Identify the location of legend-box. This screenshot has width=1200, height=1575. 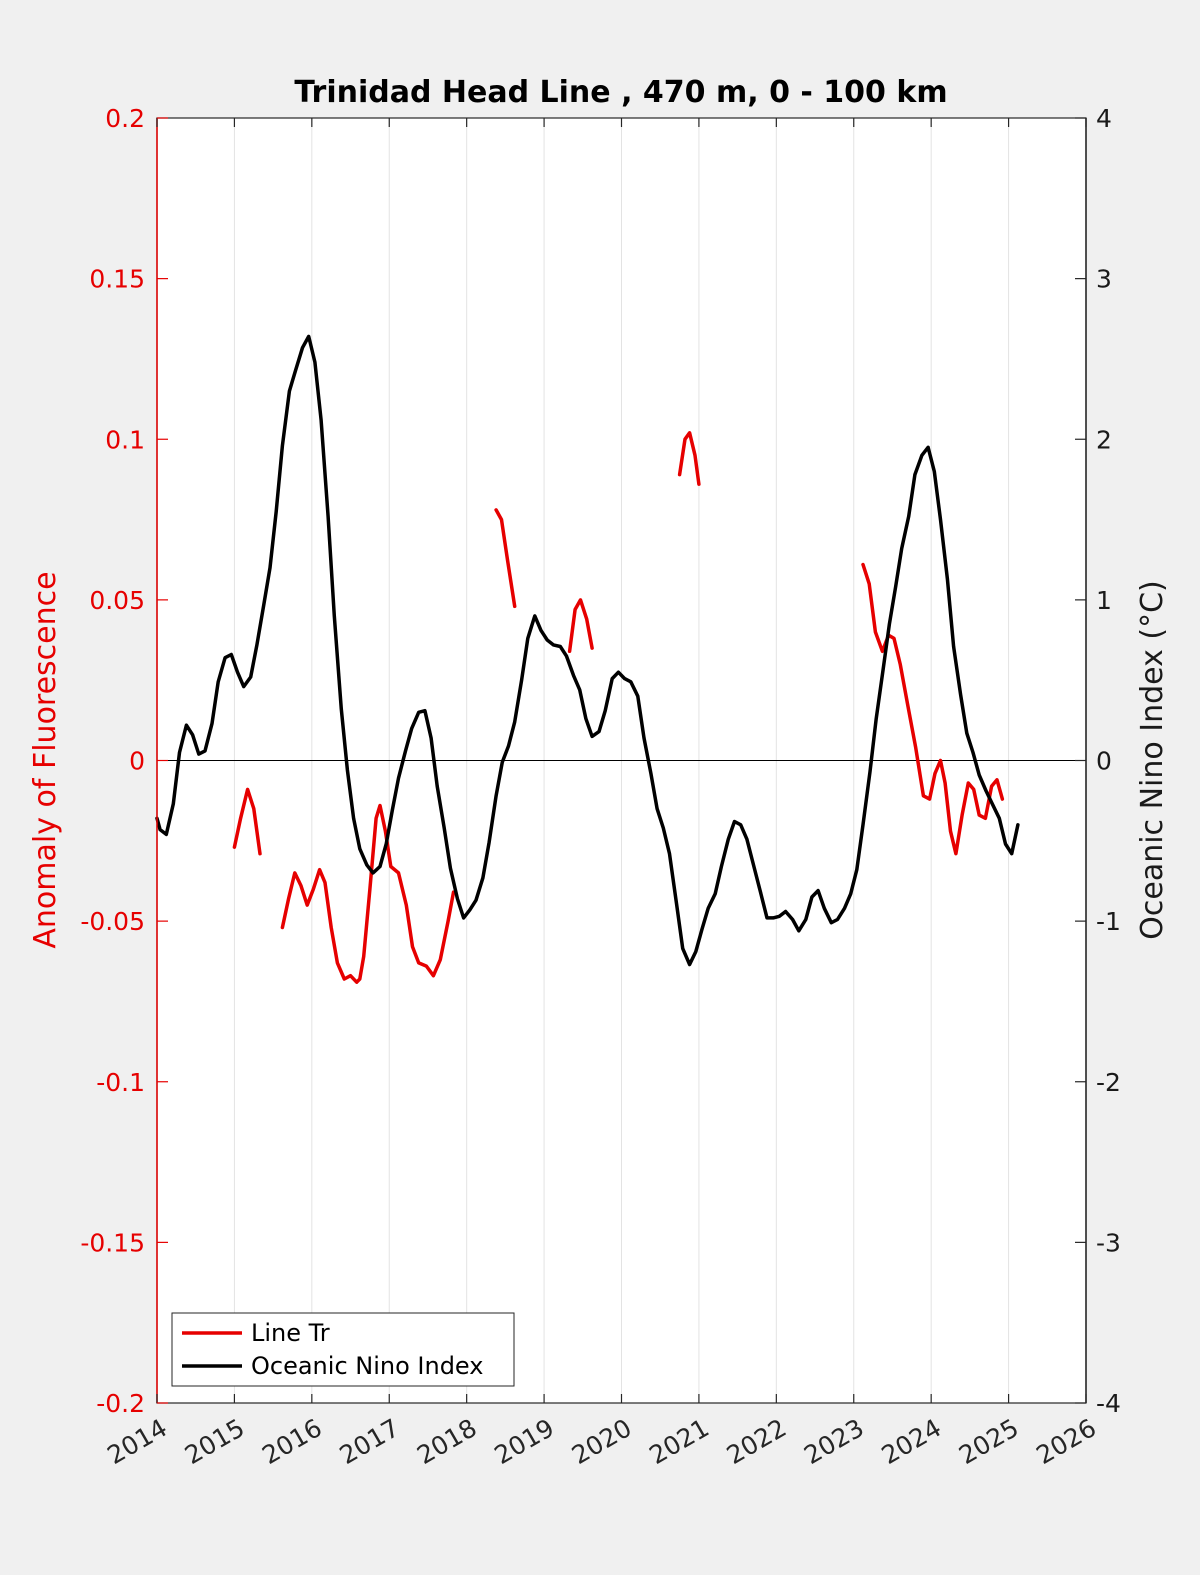
(343, 1349).